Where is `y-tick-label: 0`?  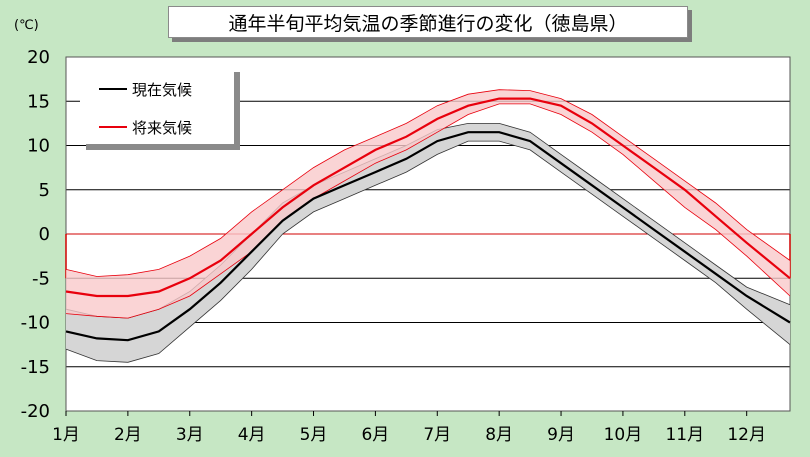
y-tick-label: 0 is located at coordinates (44, 234).